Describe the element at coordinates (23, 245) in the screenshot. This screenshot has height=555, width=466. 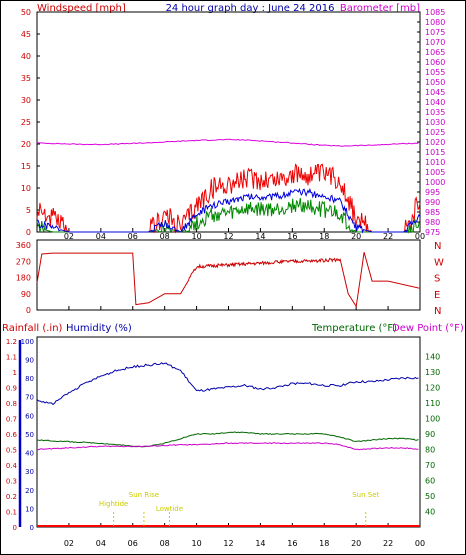
I see `direction-axis-label: 360` at that location.